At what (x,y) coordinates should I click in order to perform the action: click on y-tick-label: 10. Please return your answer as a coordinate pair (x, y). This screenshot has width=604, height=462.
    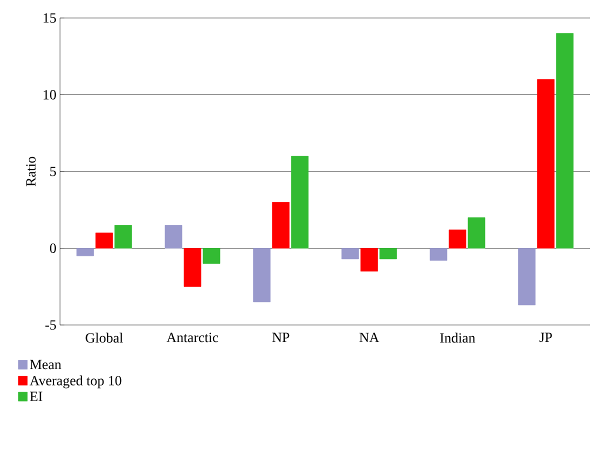
    Looking at the image, I should click on (50, 95).